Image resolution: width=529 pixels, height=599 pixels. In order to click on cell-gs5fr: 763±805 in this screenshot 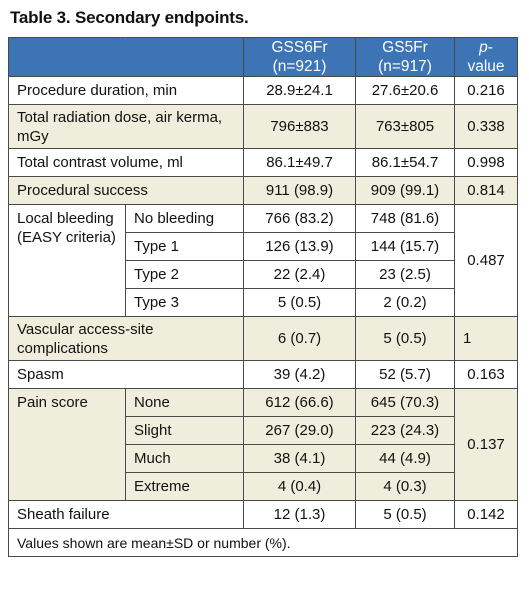, I will do `click(405, 126)`.